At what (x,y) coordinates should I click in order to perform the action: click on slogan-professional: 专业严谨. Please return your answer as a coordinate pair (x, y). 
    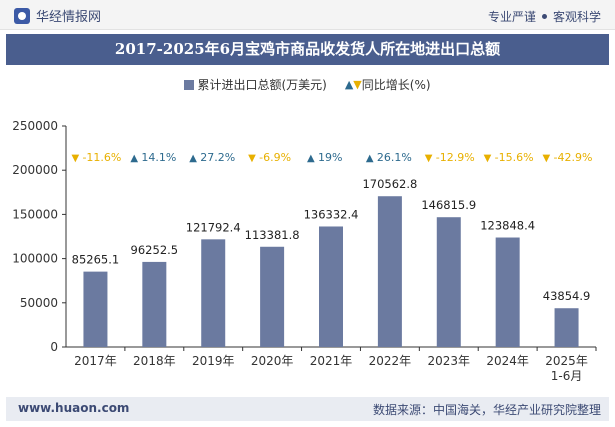
    Looking at the image, I should click on (511, 17).